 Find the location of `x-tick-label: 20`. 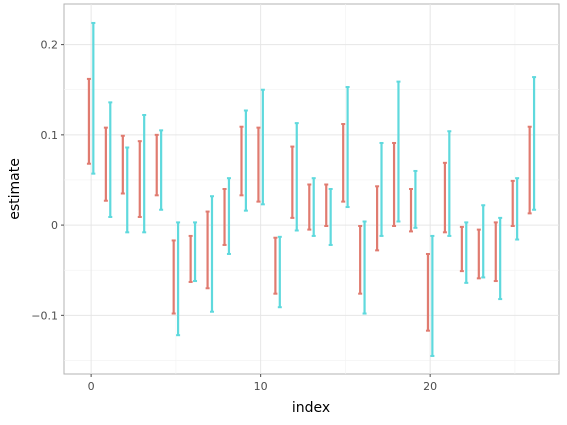

x-tick-label: 20 is located at coordinates (430, 386).